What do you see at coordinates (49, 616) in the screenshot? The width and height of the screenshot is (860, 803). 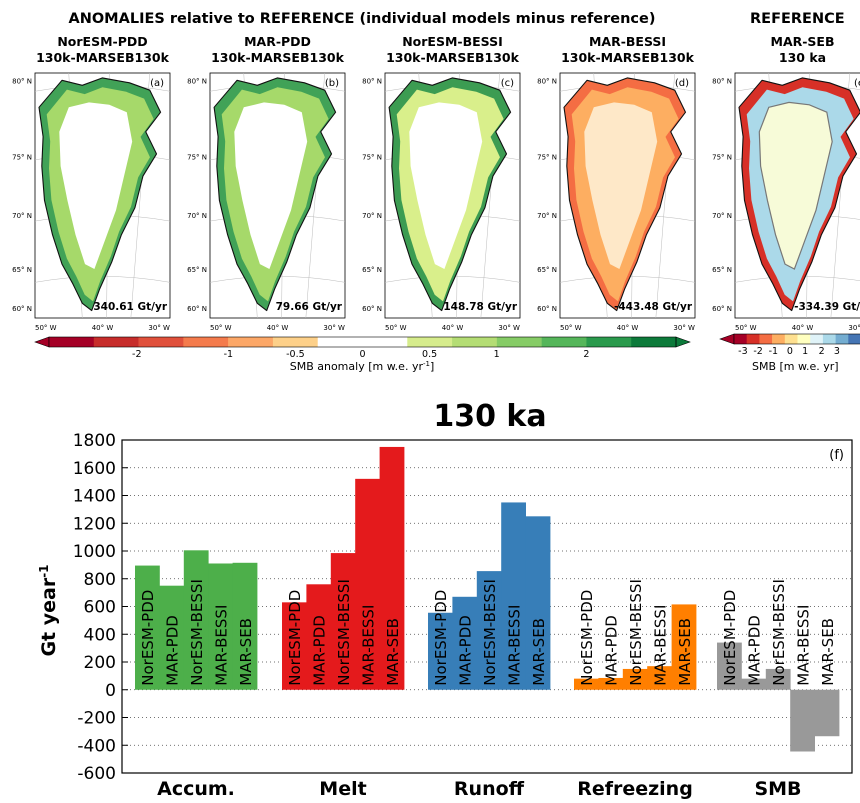 I see `y-axis-label-text: Gt year` at bounding box center [49, 616].